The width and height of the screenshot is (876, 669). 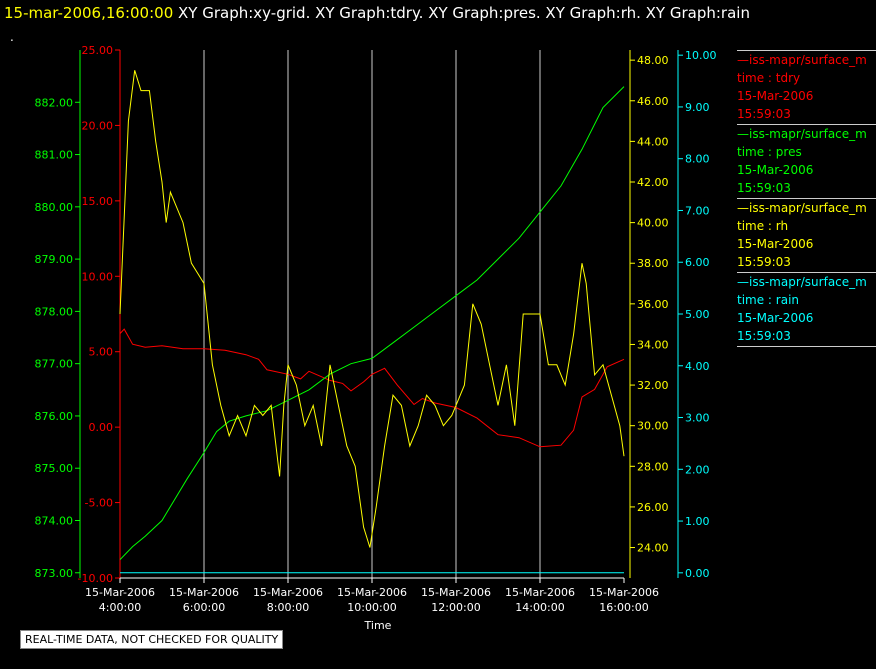 I want to click on x-tick-time: 4:00:00, so click(x=120, y=607).